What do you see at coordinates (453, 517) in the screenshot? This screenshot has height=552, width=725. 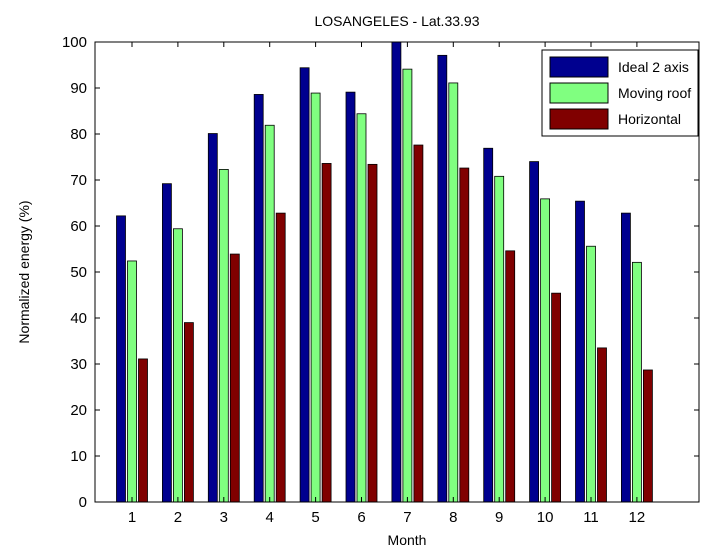 I see `x-tick-label: 8` at bounding box center [453, 517].